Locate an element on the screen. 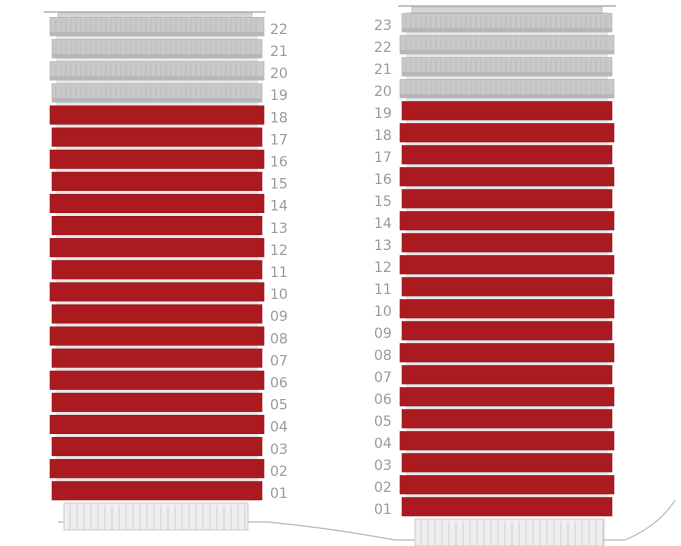 The height and width of the screenshot is (546, 681). floor-number-label: 02 is located at coordinates (383, 488).